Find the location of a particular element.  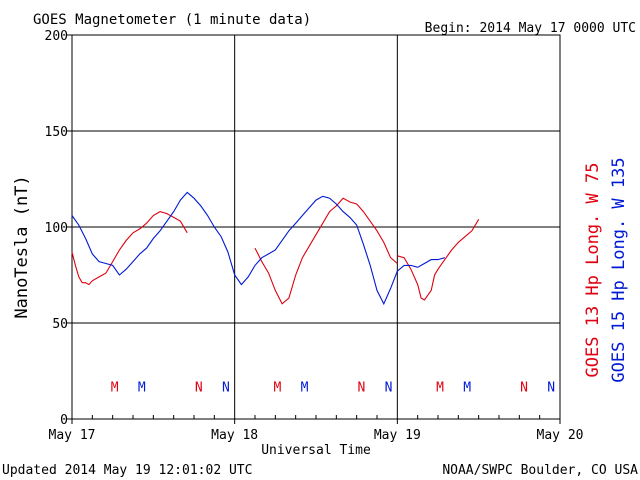

y-tick-label: 0 is located at coordinates (64, 420).